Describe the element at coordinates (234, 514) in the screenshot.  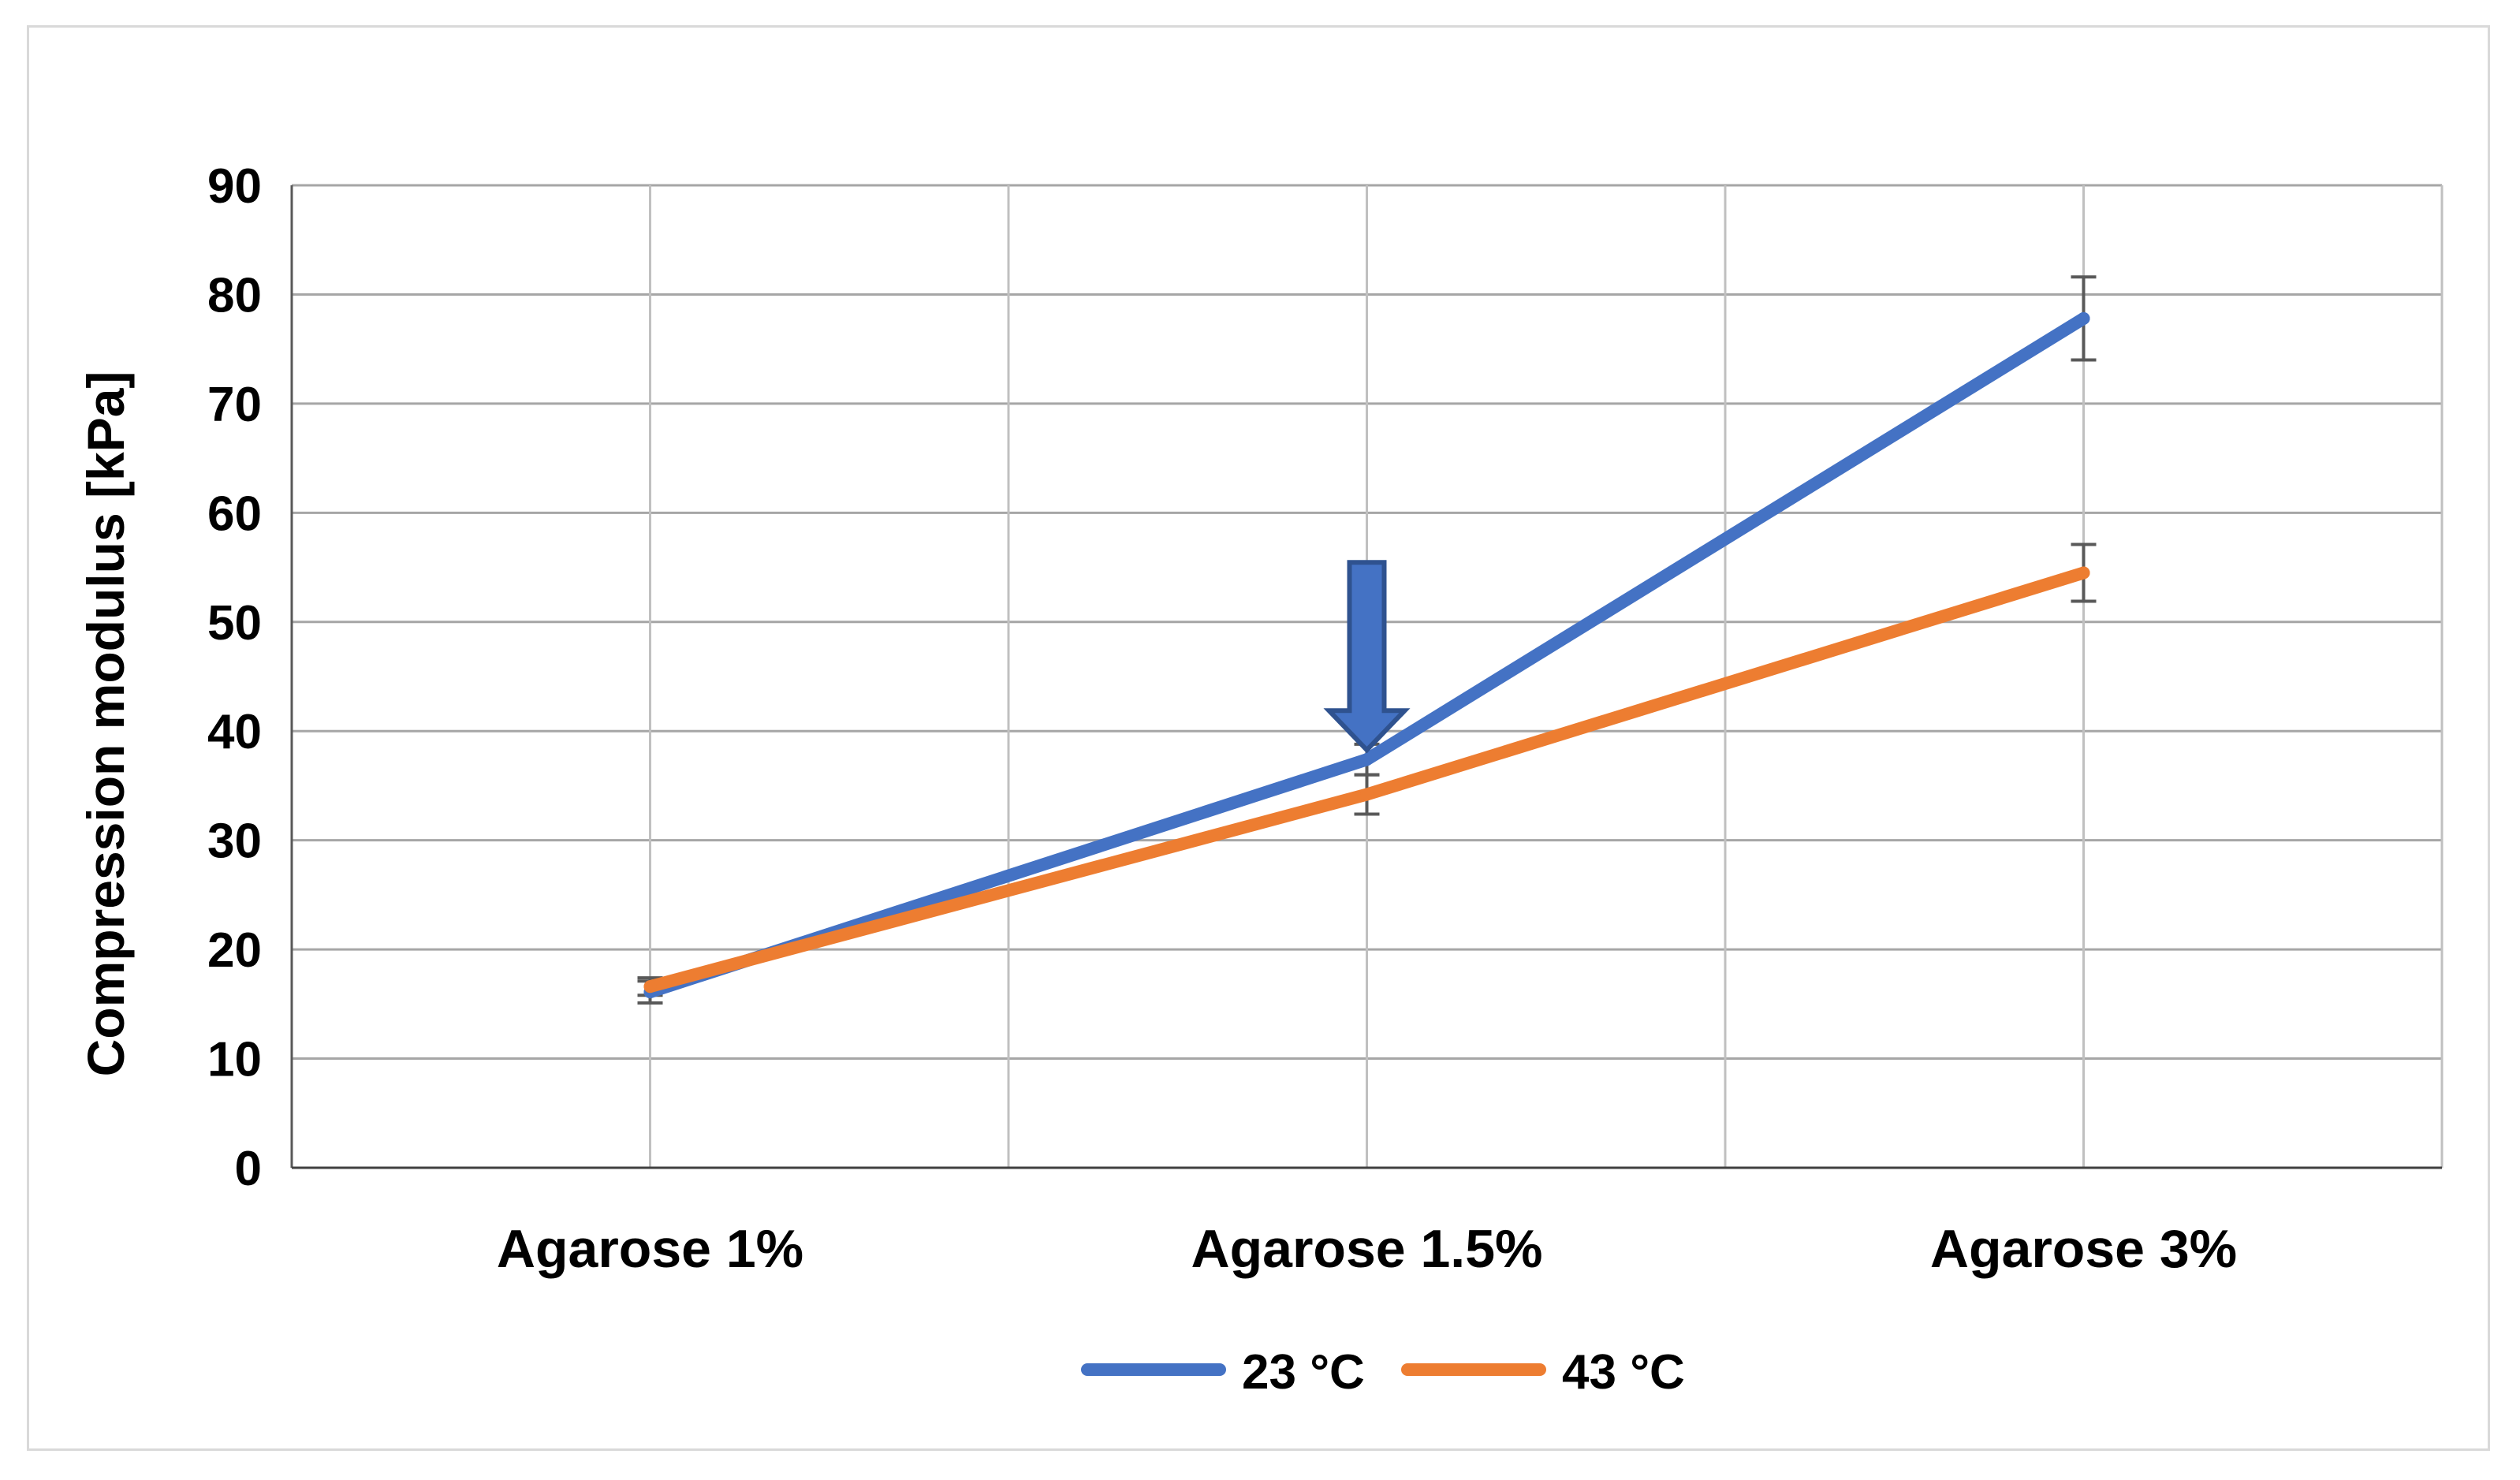
I see `y-tick-label: 60` at that location.